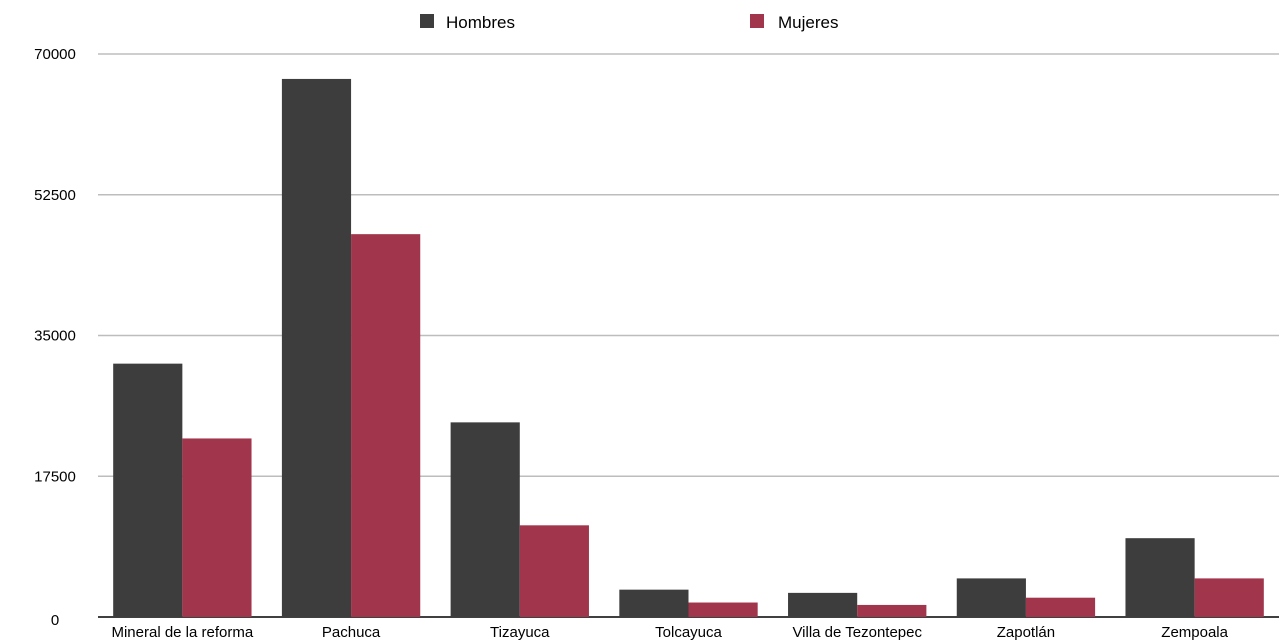  Describe the element at coordinates (629, 22) in the screenshot. I see `legend: Hombres Mujeres` at that location.